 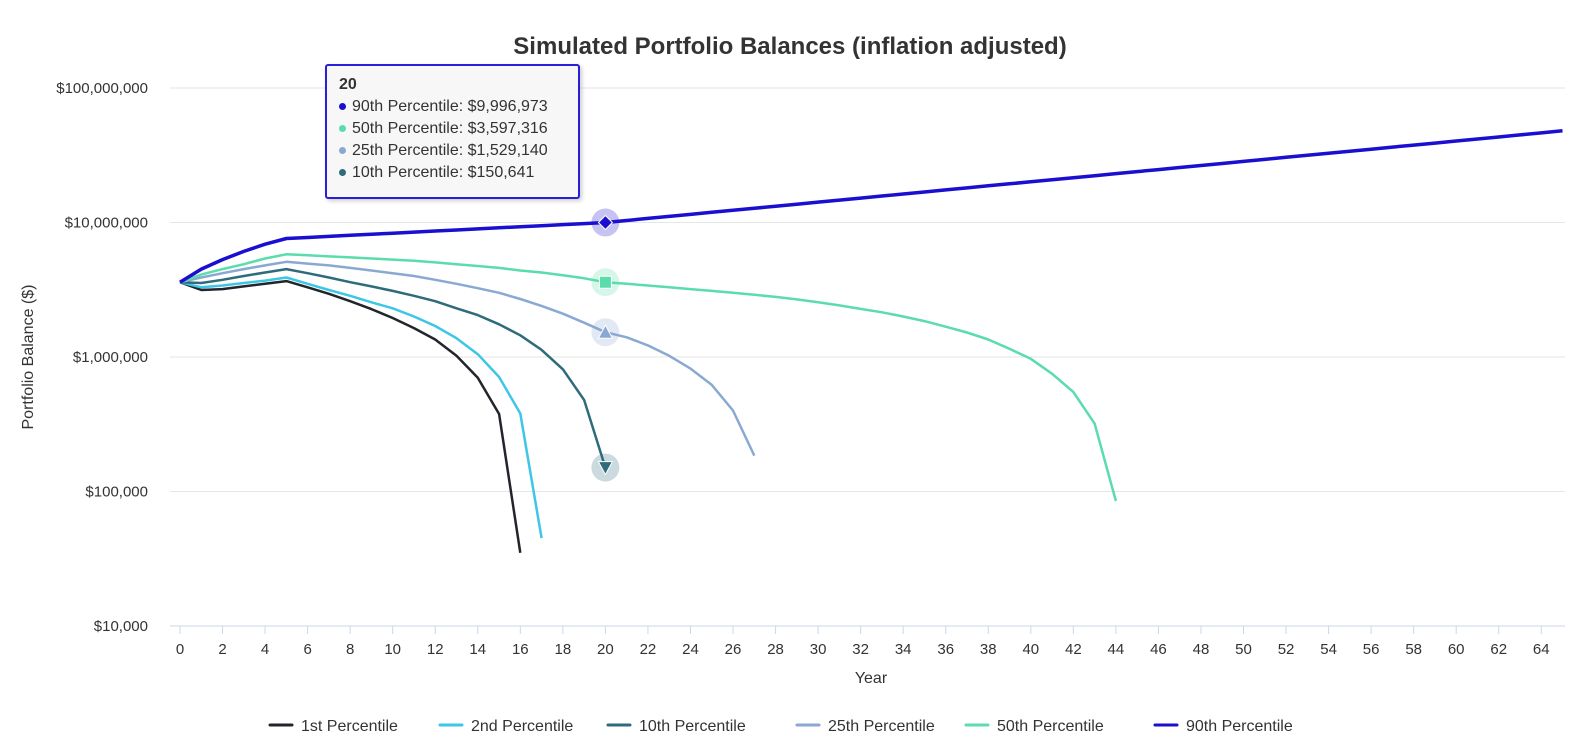 What do you see at coordinates (605, 282) in the screenshot?
I see `square-marker-icon` at bounding box center [605, 282].